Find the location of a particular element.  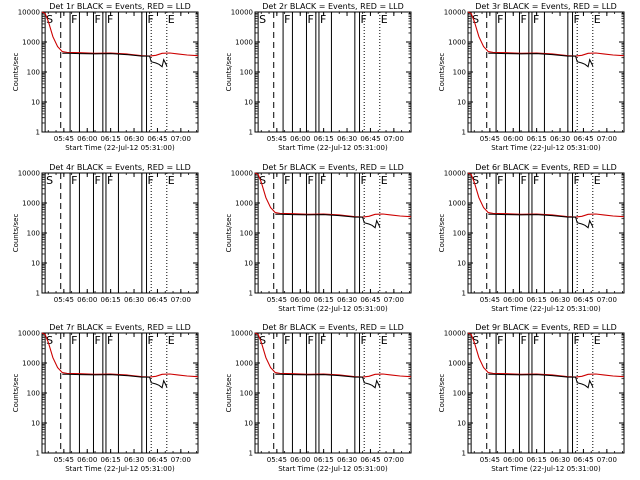

panel-title: Det 6r BLACK = Events, RED = LLD is located at coordinates (546, 167).